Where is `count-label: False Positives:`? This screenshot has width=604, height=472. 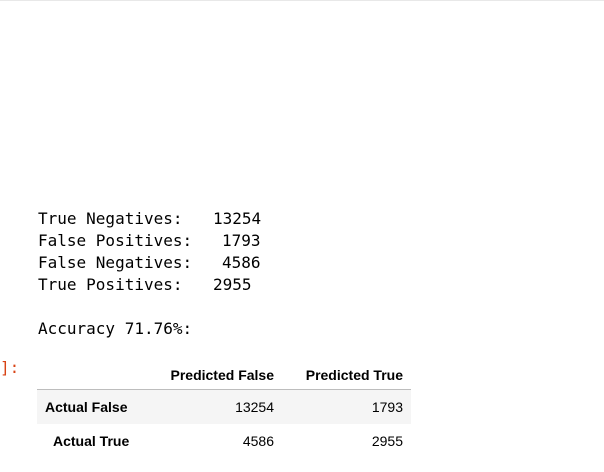 count-label: False Positives: is located at coordinates (115, 240).